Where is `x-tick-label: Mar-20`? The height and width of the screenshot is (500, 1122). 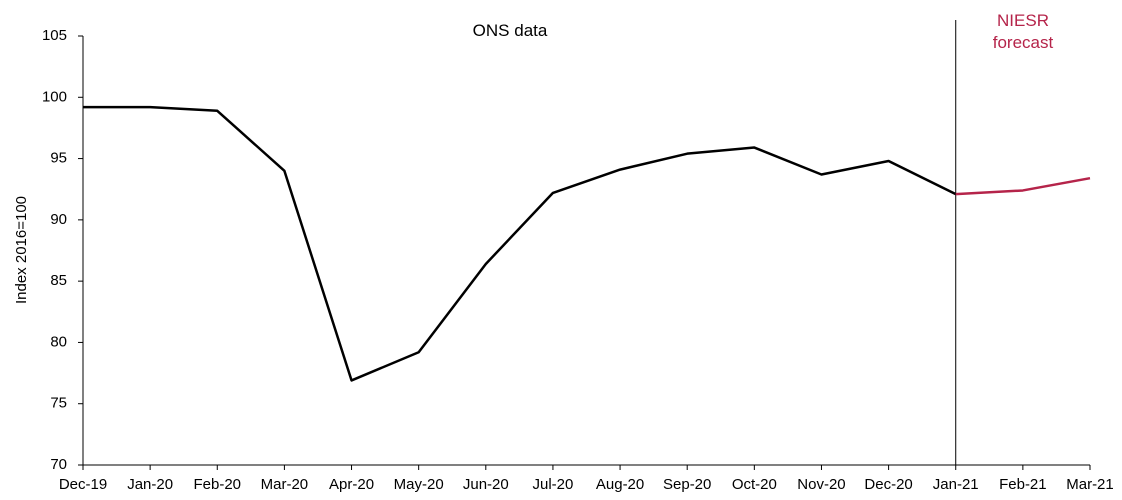
x-tick-label: Mar-20 is located at coordinates (285, 484).